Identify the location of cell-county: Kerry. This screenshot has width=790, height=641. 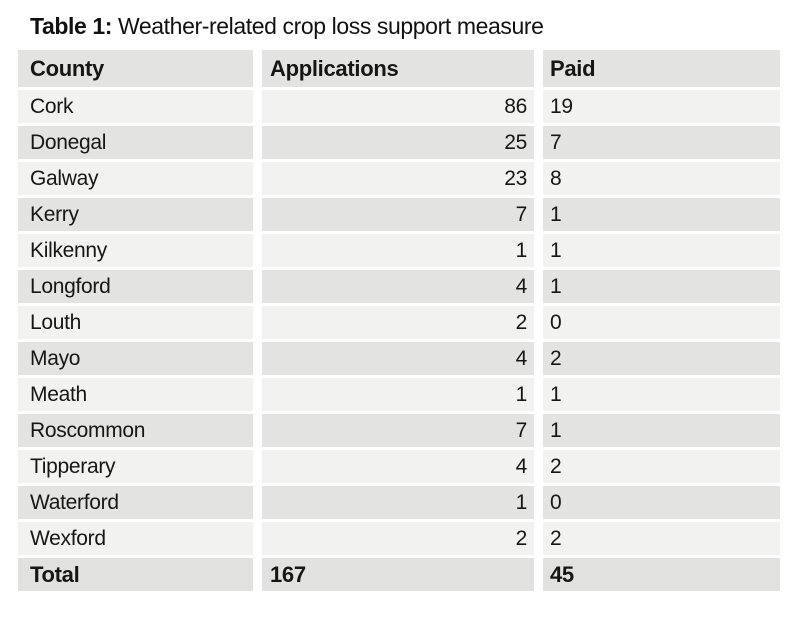
(135, 216).